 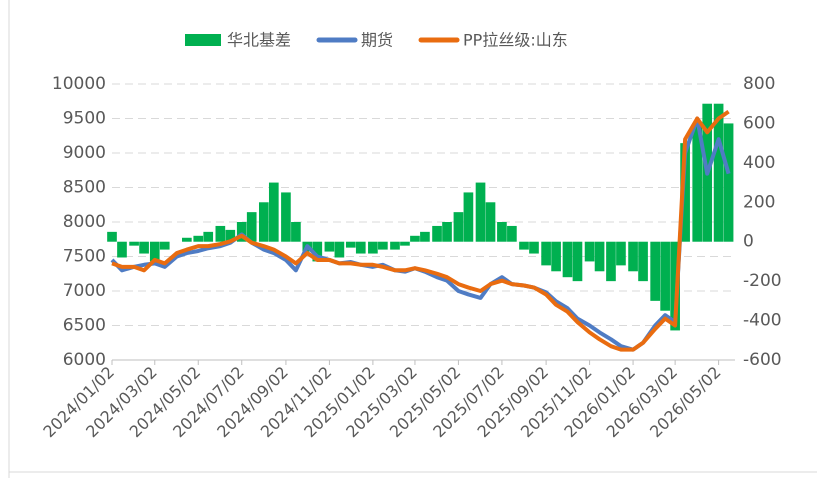 What do you see at coordinates (762, 360) in the screenshot?
I see `y2-tick-label: -600` at bounding box center [762, 360].